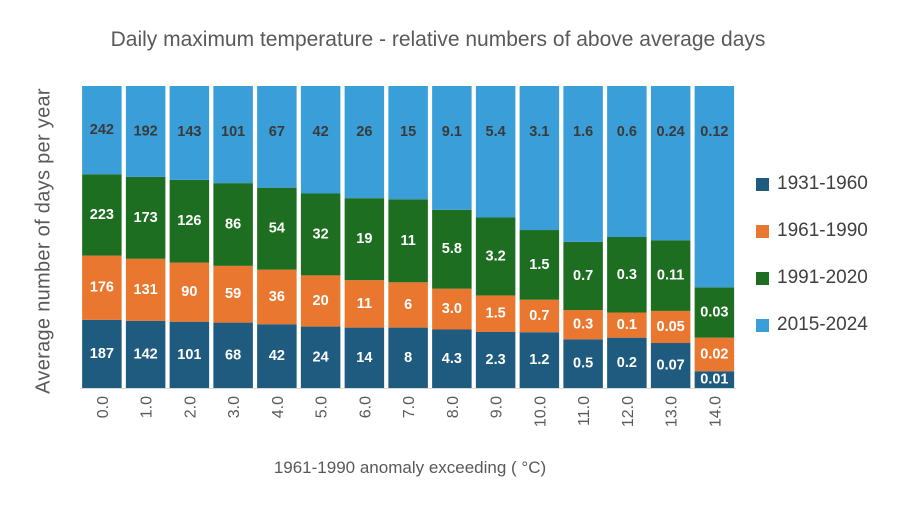  I want to click on data-label: 86, so click(233, 224).